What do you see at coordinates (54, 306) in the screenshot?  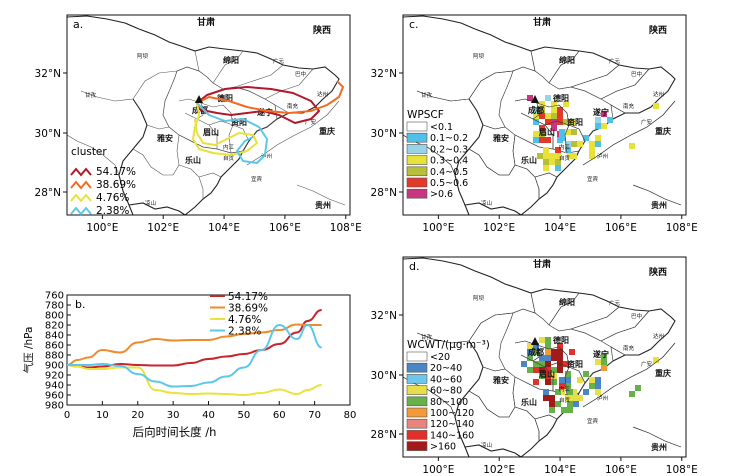 I see `y-tick-label: 780` at bounding box center [54, 306].